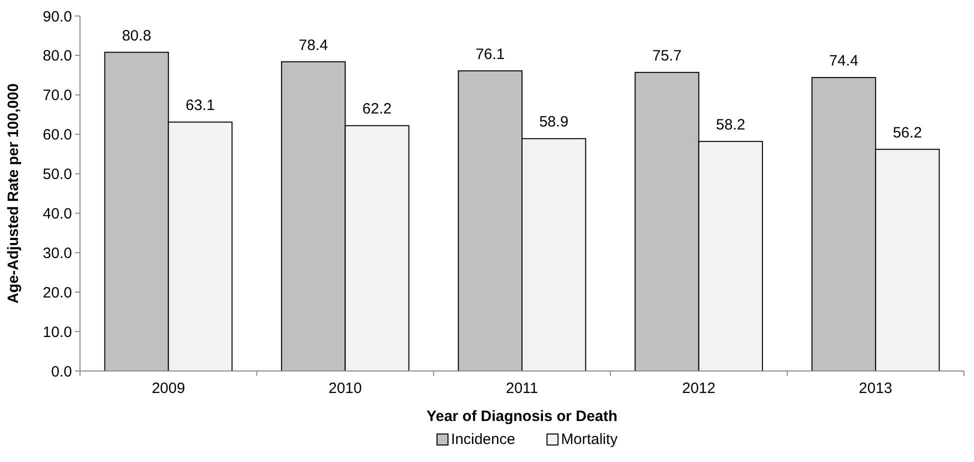 The height and width of the screenshot is (462, 974). What do you see at coordinates (137, 35) in the screenshot?
I see `data-label: 80.8` at bounding box center [137, 35].